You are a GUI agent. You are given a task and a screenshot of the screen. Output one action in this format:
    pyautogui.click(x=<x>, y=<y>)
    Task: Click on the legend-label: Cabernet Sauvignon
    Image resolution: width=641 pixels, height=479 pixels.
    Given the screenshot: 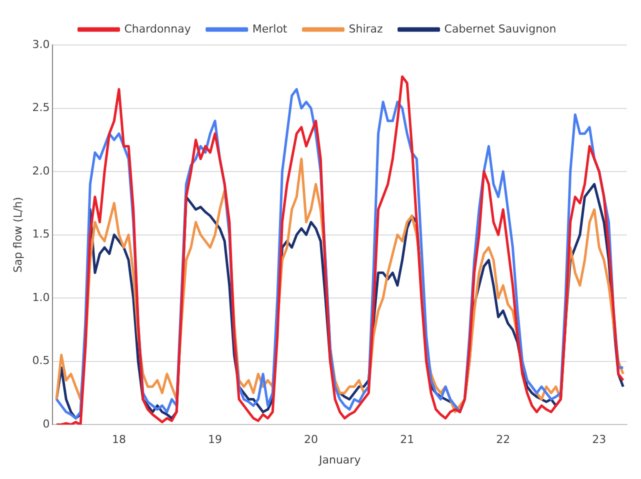 What is the action you would take?
    pyautogui.click(x=500, y=29)
    